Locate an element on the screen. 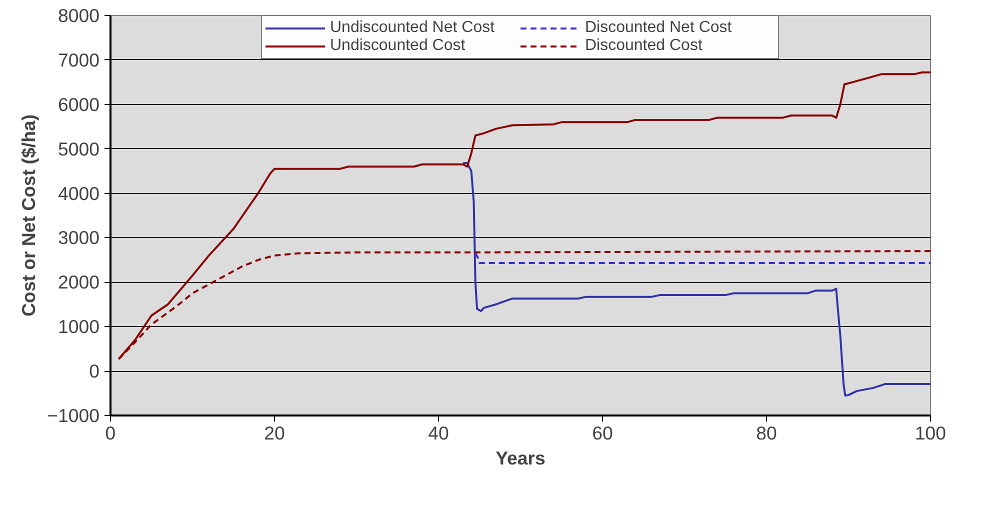  legend-label: Undiscounted Cost is located at coordinates (398, 46).